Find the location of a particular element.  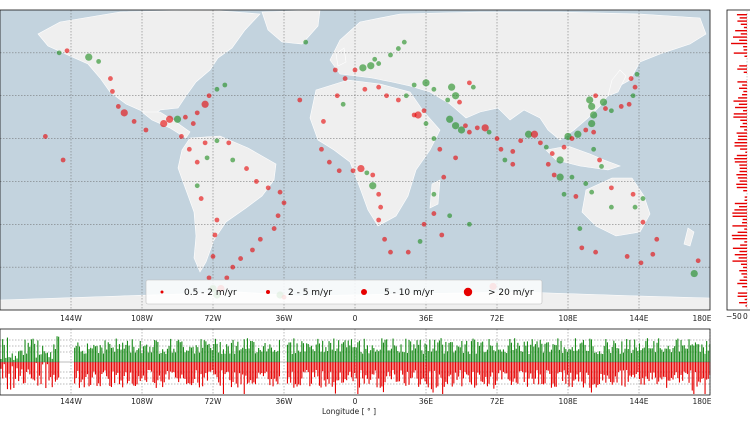

legend-label-4: > 20 m/yr is located at coordinates (511, 293).